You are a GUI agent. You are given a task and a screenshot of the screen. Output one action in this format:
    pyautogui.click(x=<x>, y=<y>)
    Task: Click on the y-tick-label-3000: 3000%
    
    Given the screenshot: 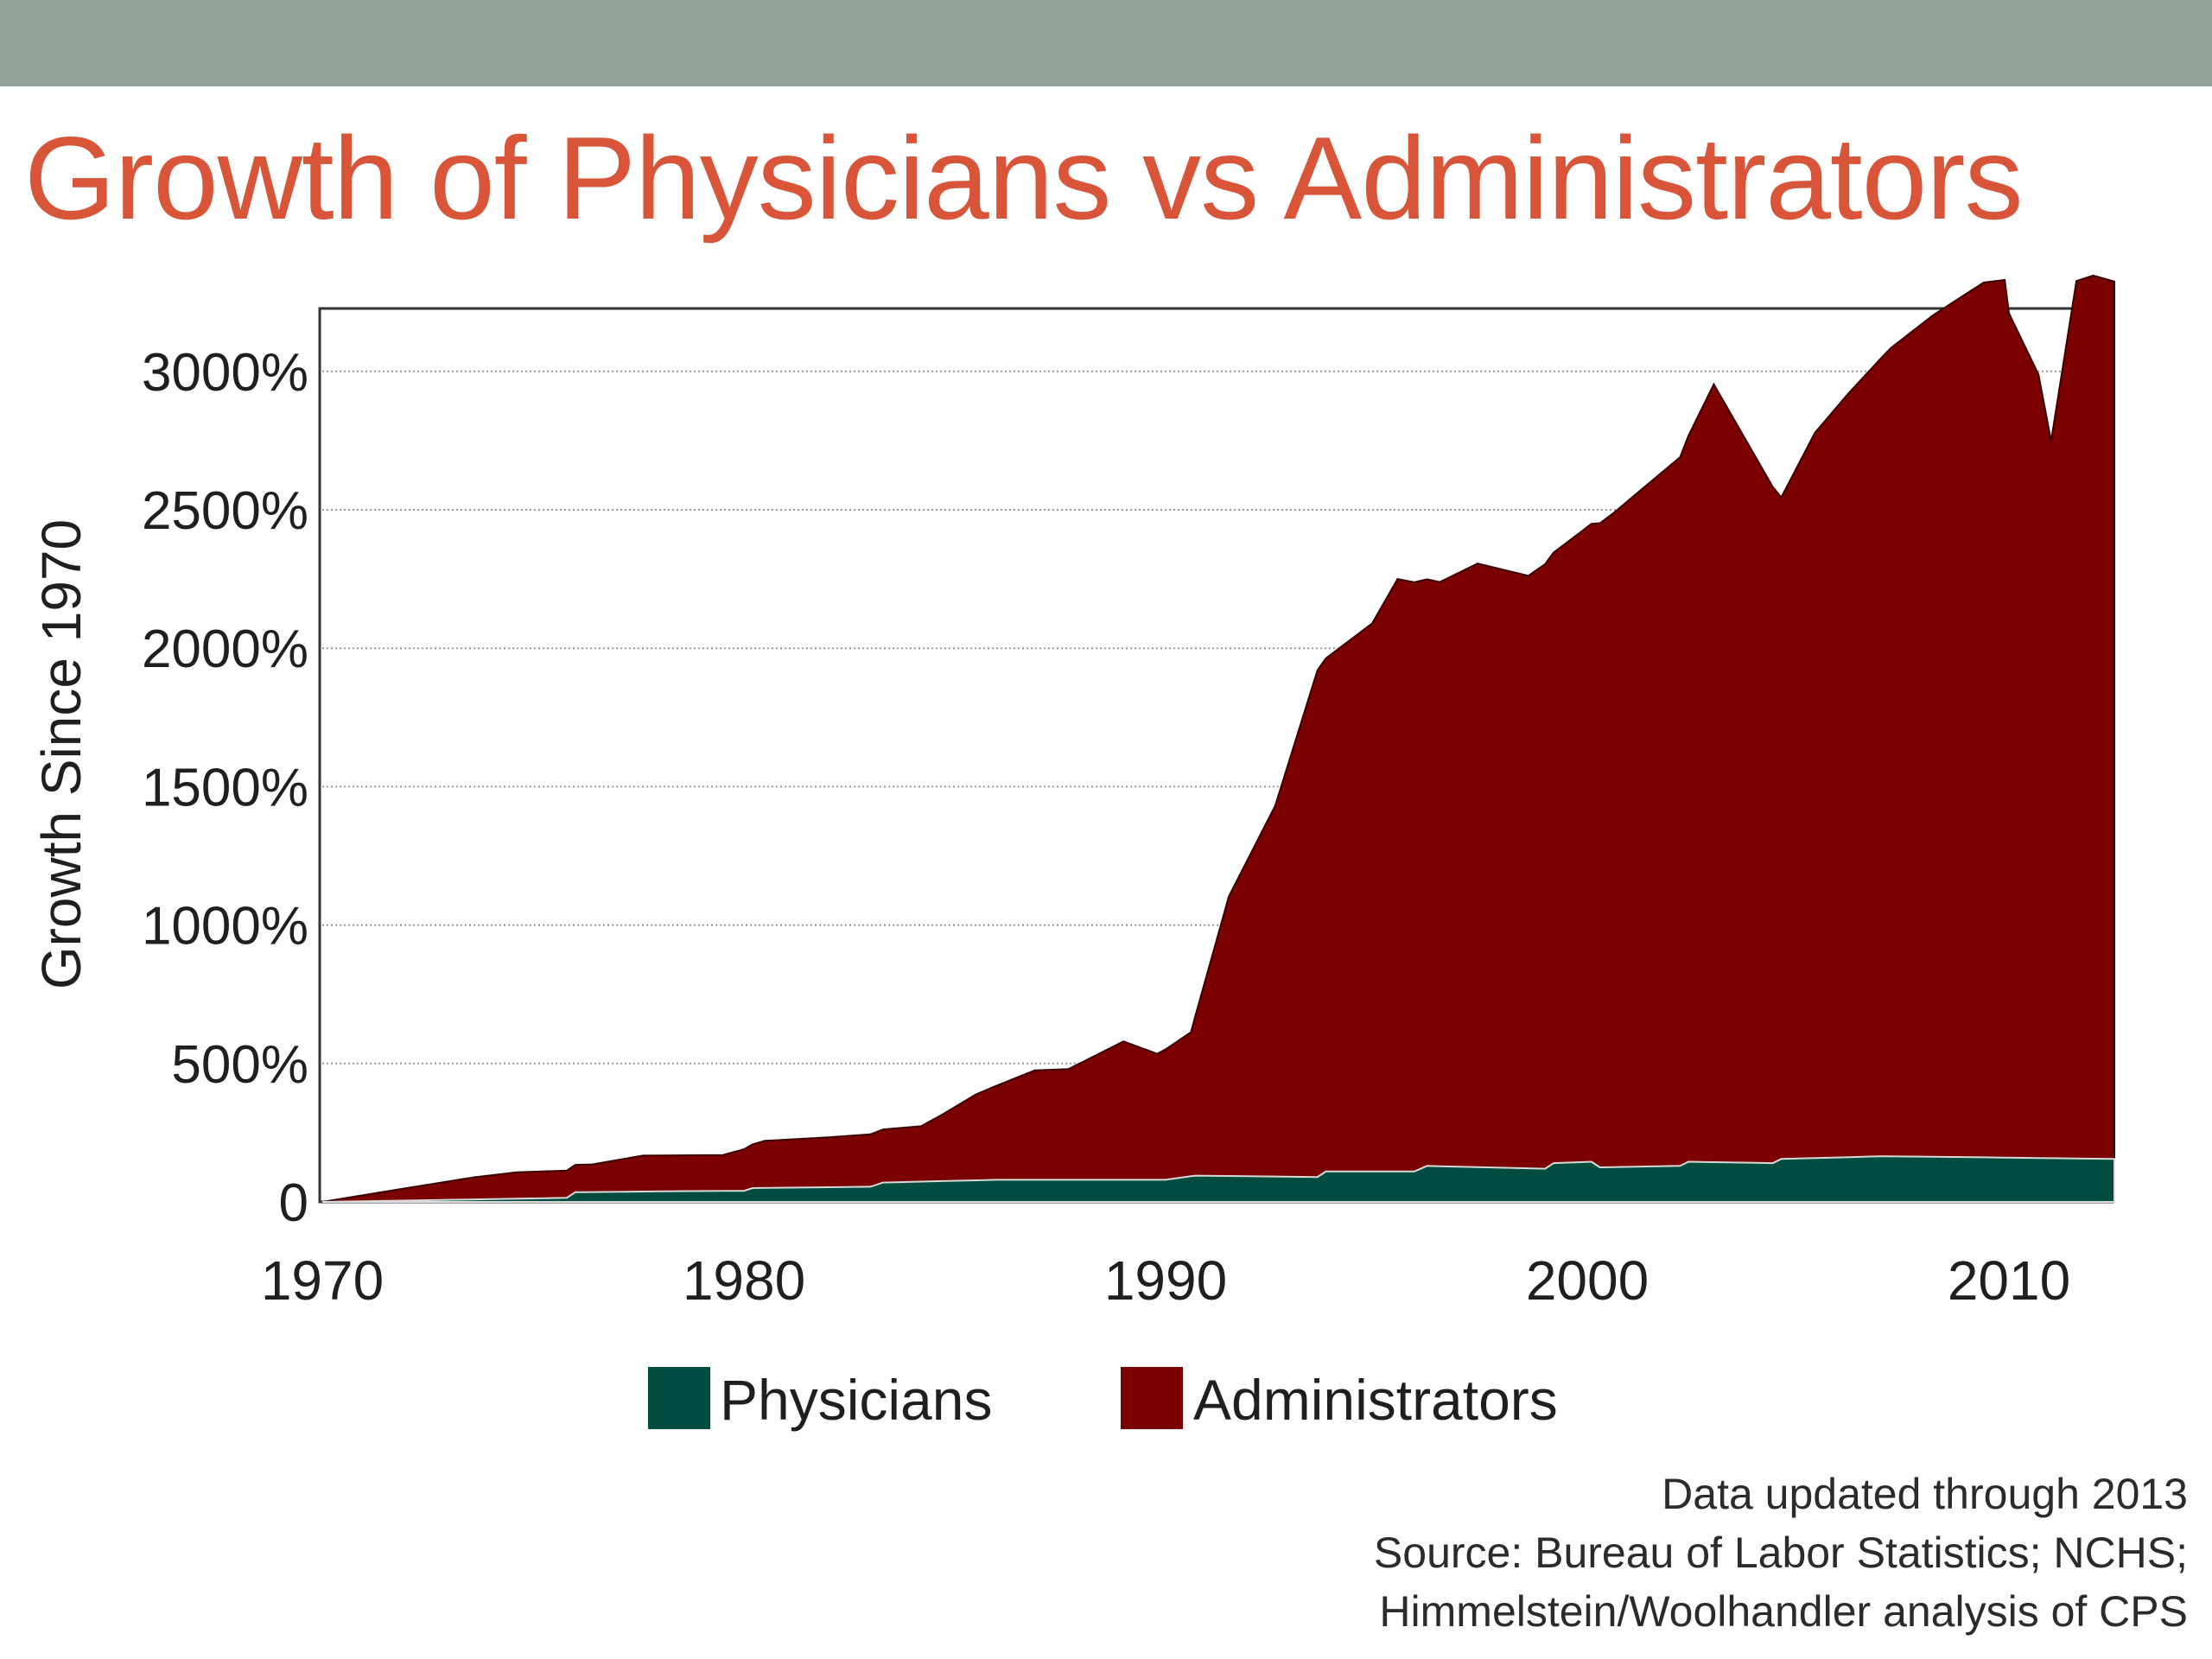 What is the action you would take?
    pyautogui.click(x=225, y=373)
    